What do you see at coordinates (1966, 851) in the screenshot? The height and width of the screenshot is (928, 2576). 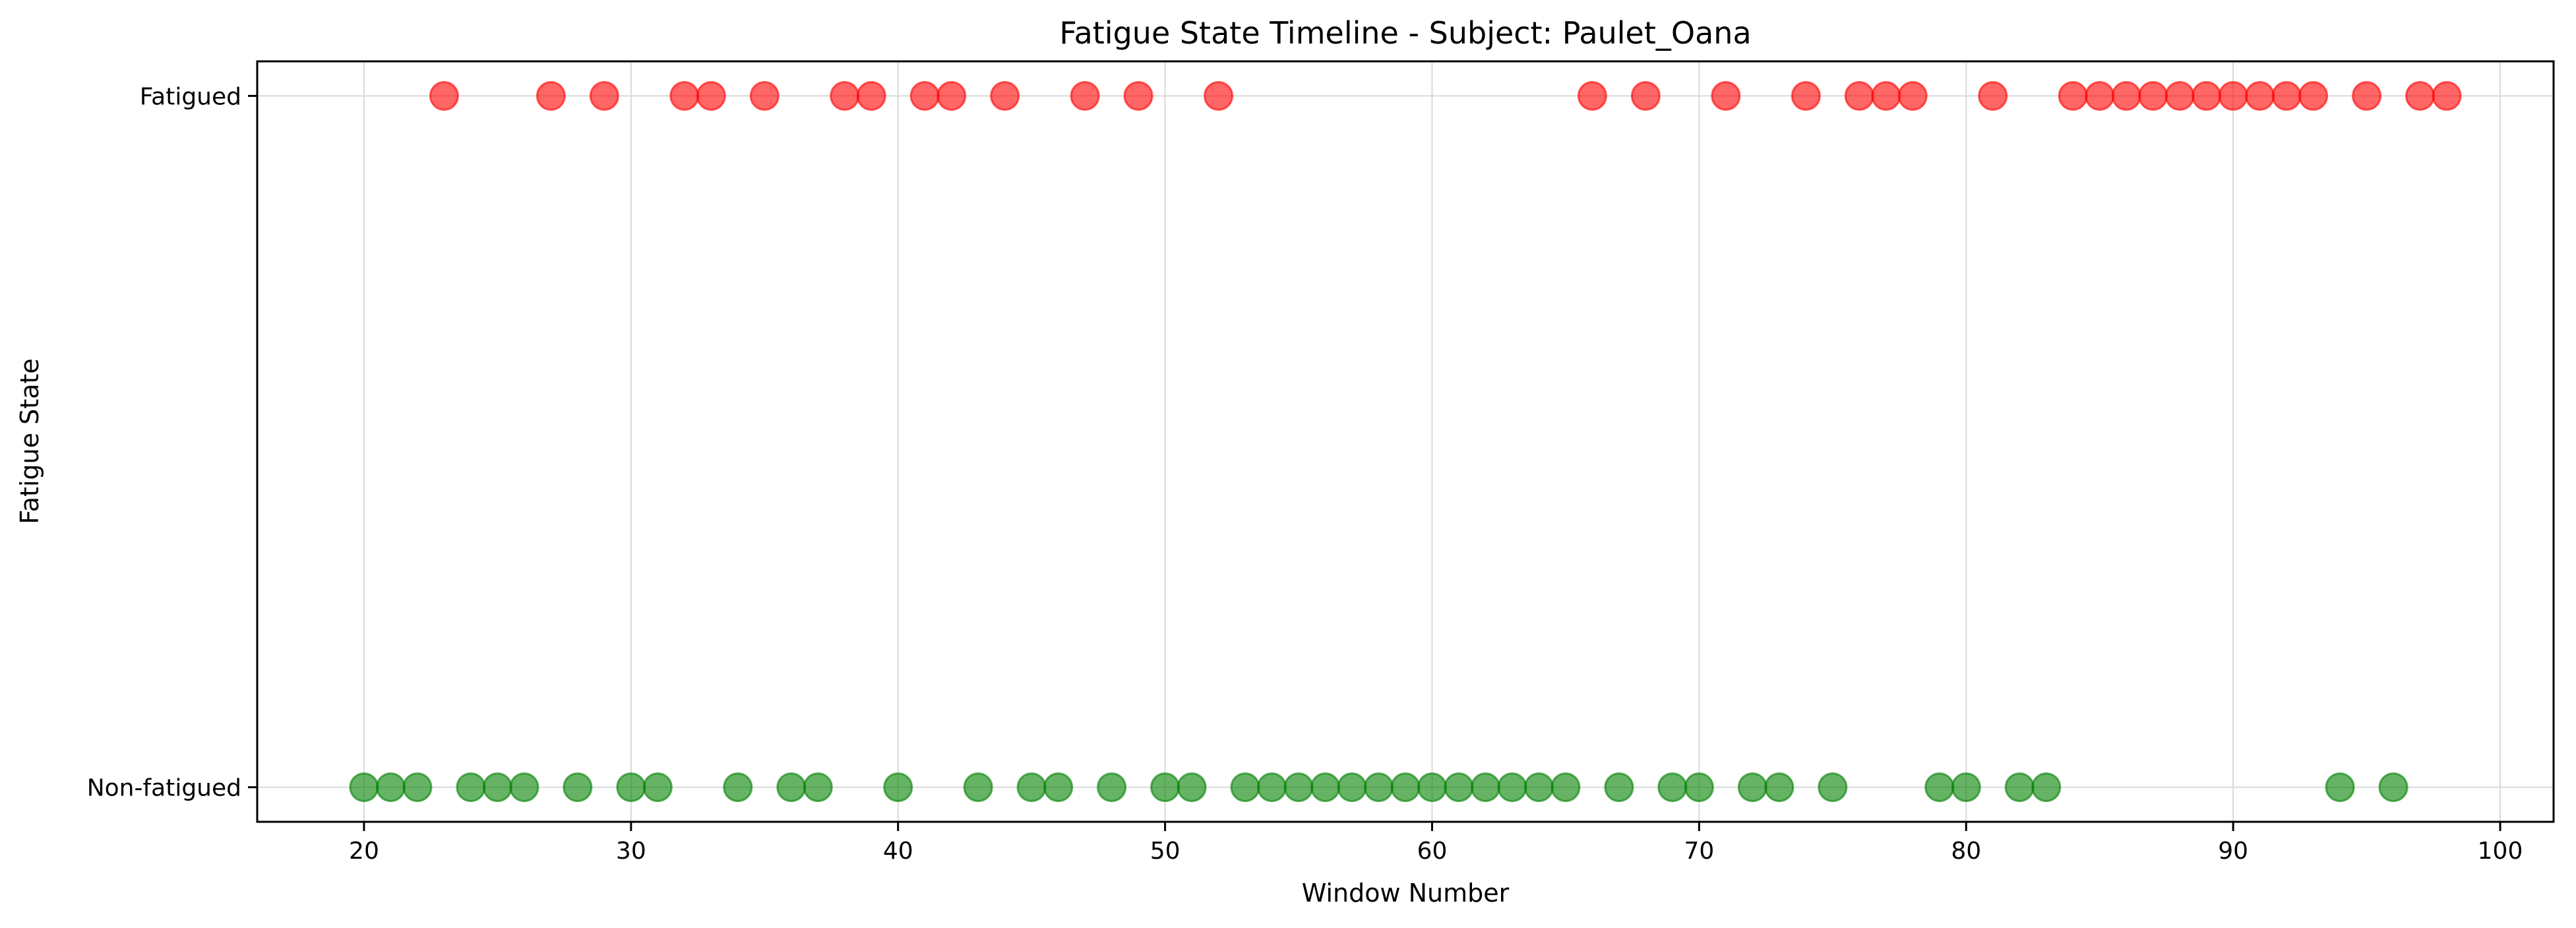 I see `x-tick-label: 80` at bounding box center [1966, 851].